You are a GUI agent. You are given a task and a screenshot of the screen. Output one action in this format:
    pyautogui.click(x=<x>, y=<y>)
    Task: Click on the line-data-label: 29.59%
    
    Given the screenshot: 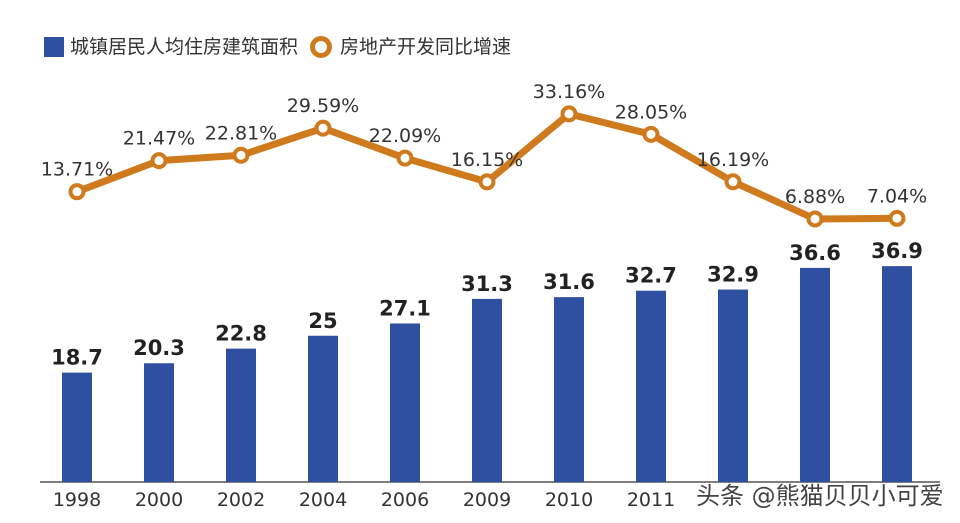 What is the action you would take?
    pyautogui.click(x=323, y=106)
    